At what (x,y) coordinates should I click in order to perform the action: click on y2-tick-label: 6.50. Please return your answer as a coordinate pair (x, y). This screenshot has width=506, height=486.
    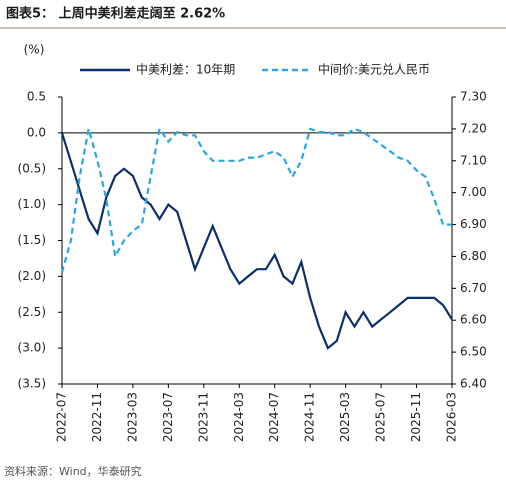
    Looking at the image, I should click on (473, 352).